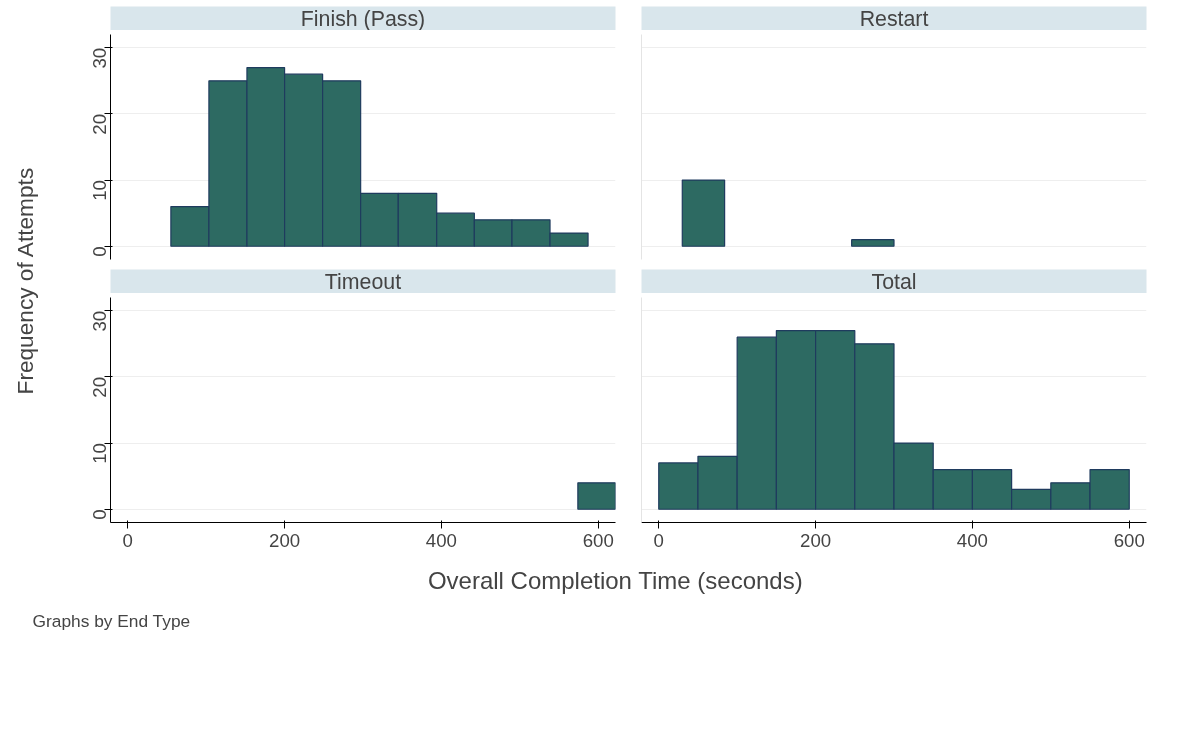 The height and width of the screenshot is (744, 1178). I want to click on text: Graphs by End Type, so click(111, 620).